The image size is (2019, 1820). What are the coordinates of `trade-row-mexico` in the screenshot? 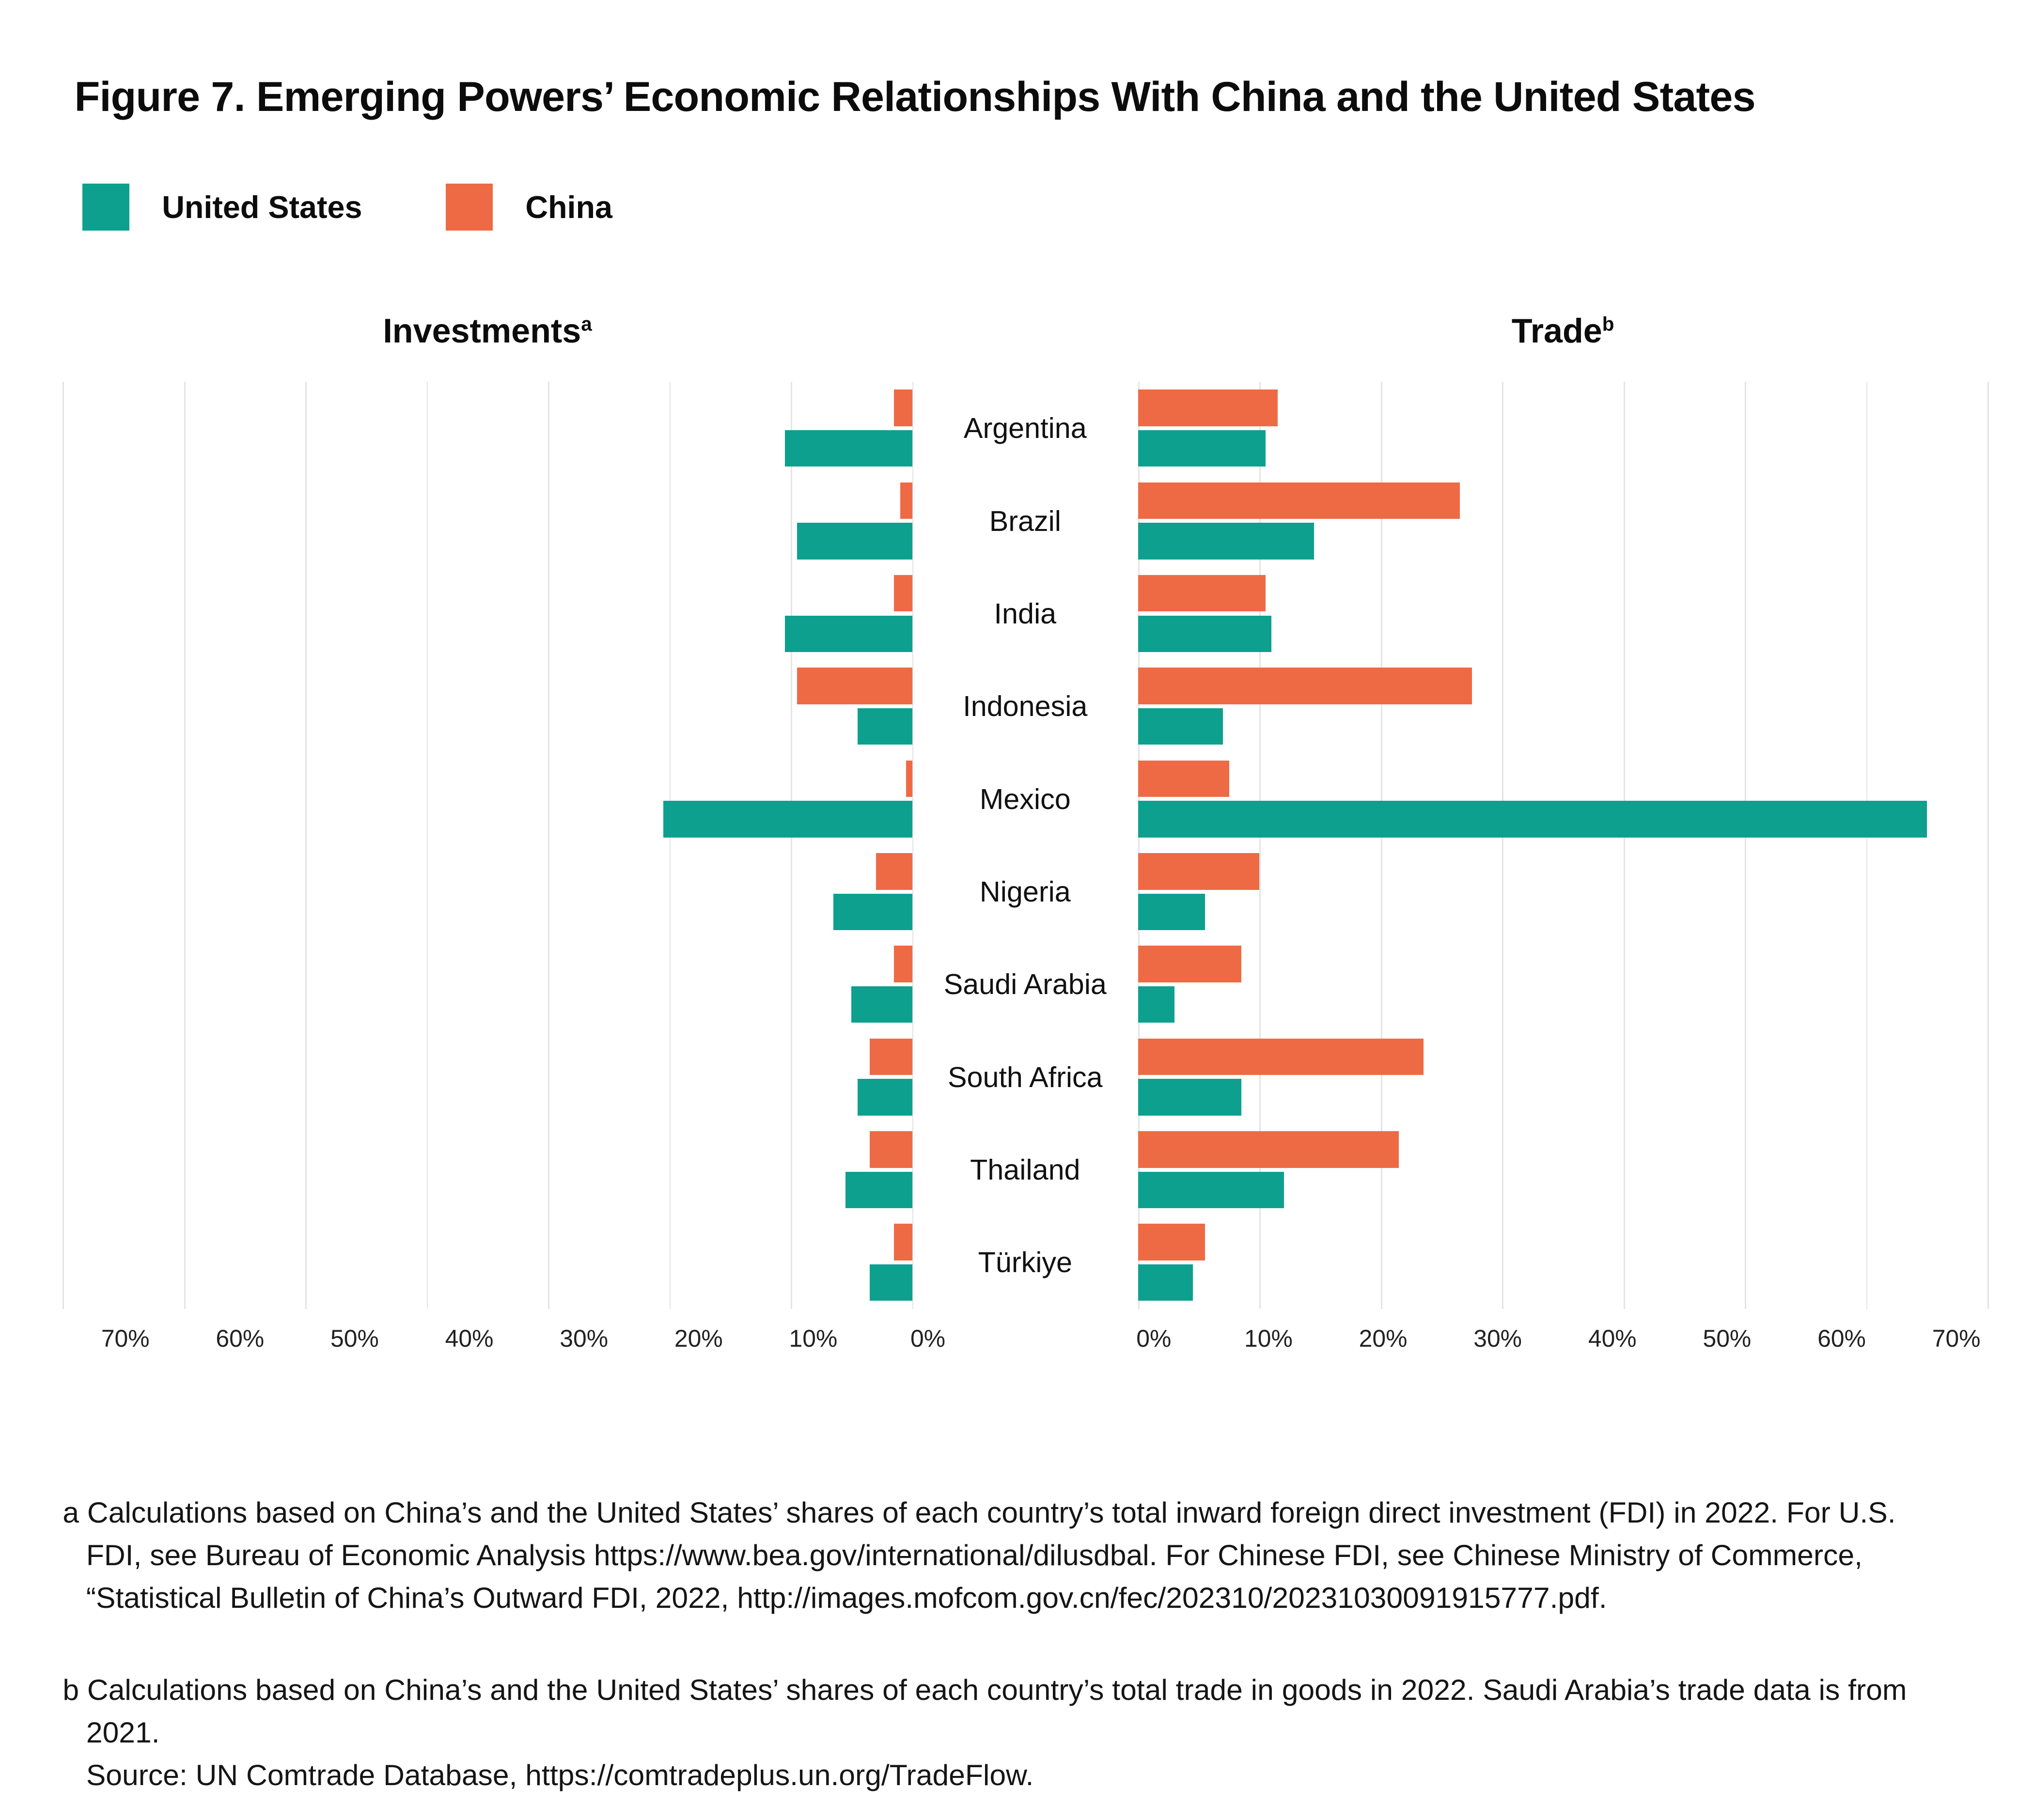 It's located at (1563, 799).